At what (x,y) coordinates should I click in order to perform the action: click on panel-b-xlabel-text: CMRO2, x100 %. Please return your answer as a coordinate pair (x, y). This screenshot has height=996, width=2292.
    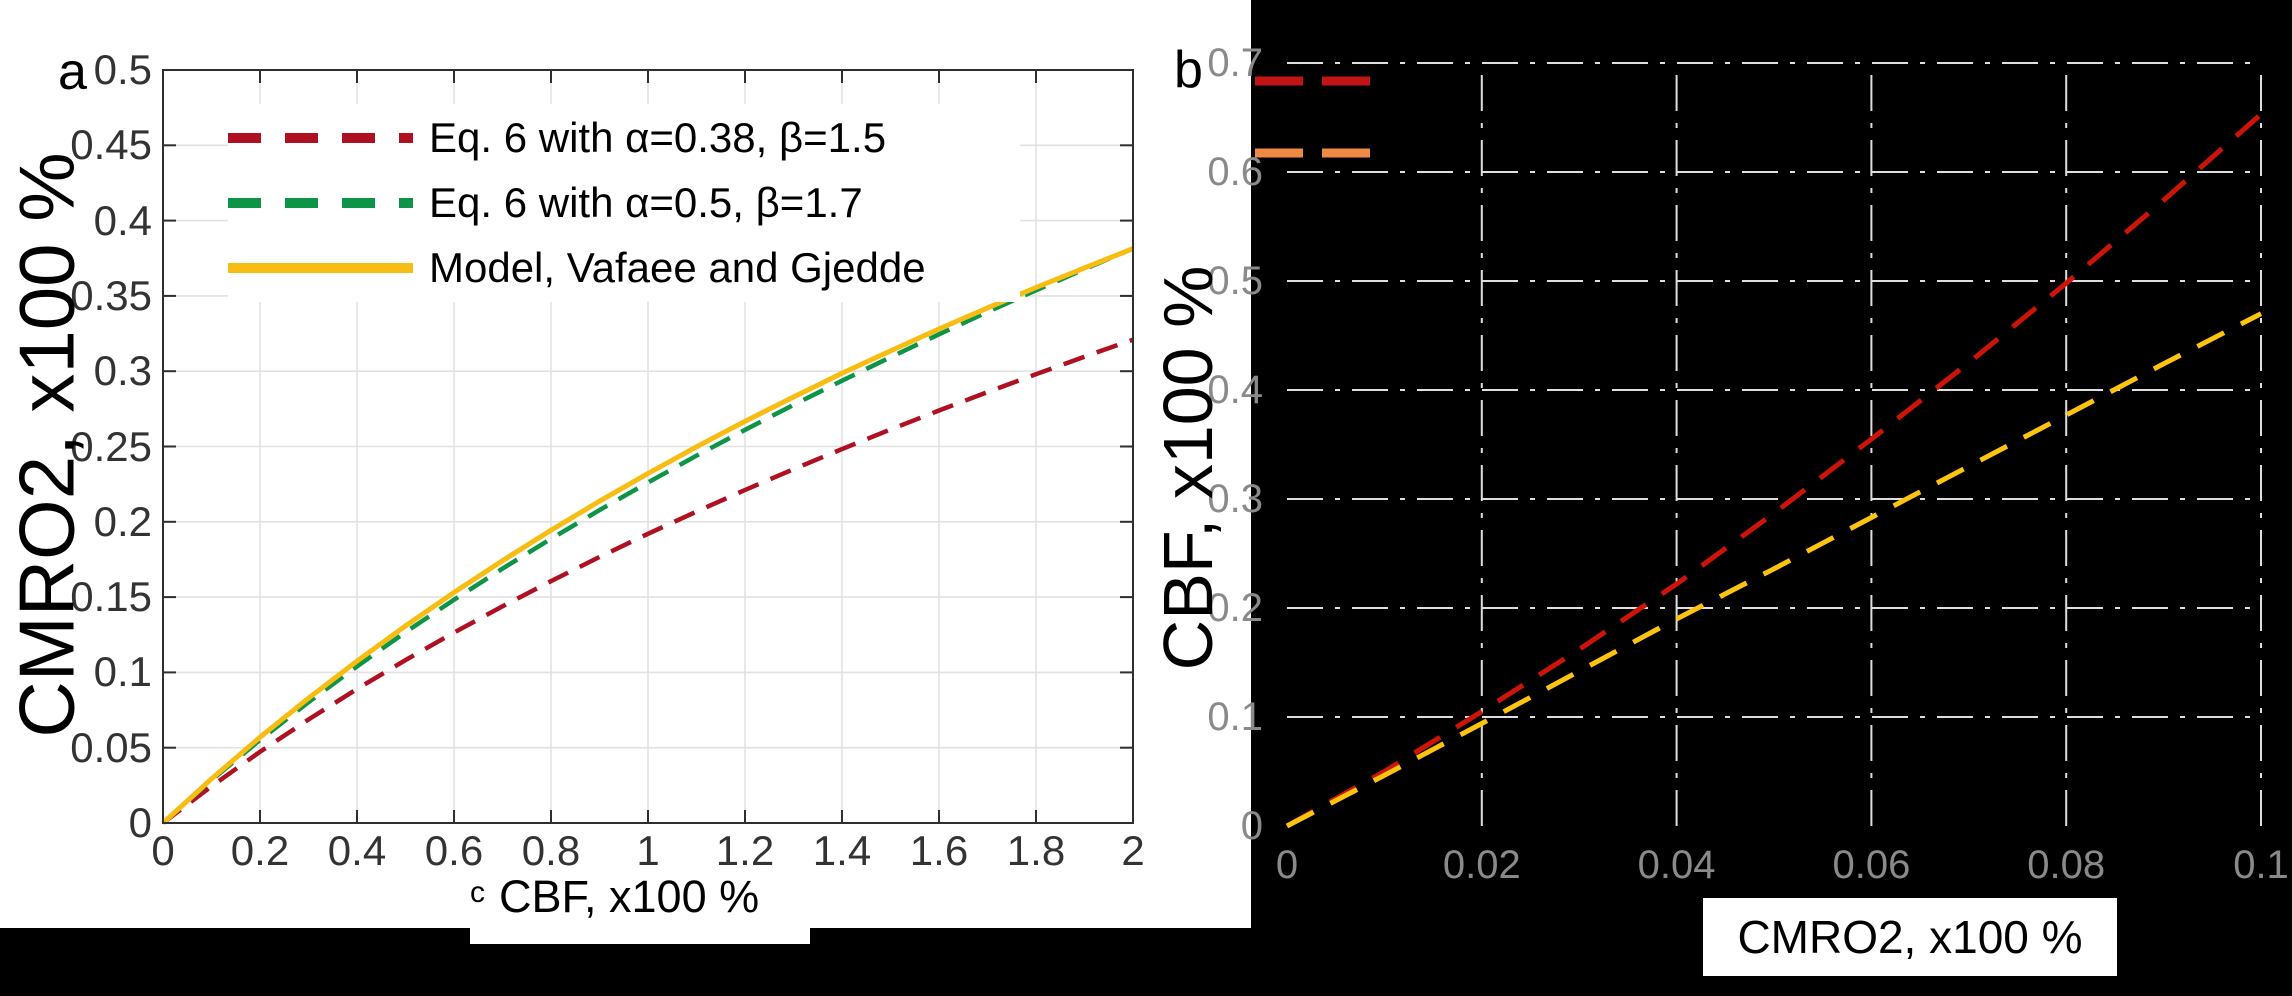
    Looking at the image, I should click on (1910, 937).